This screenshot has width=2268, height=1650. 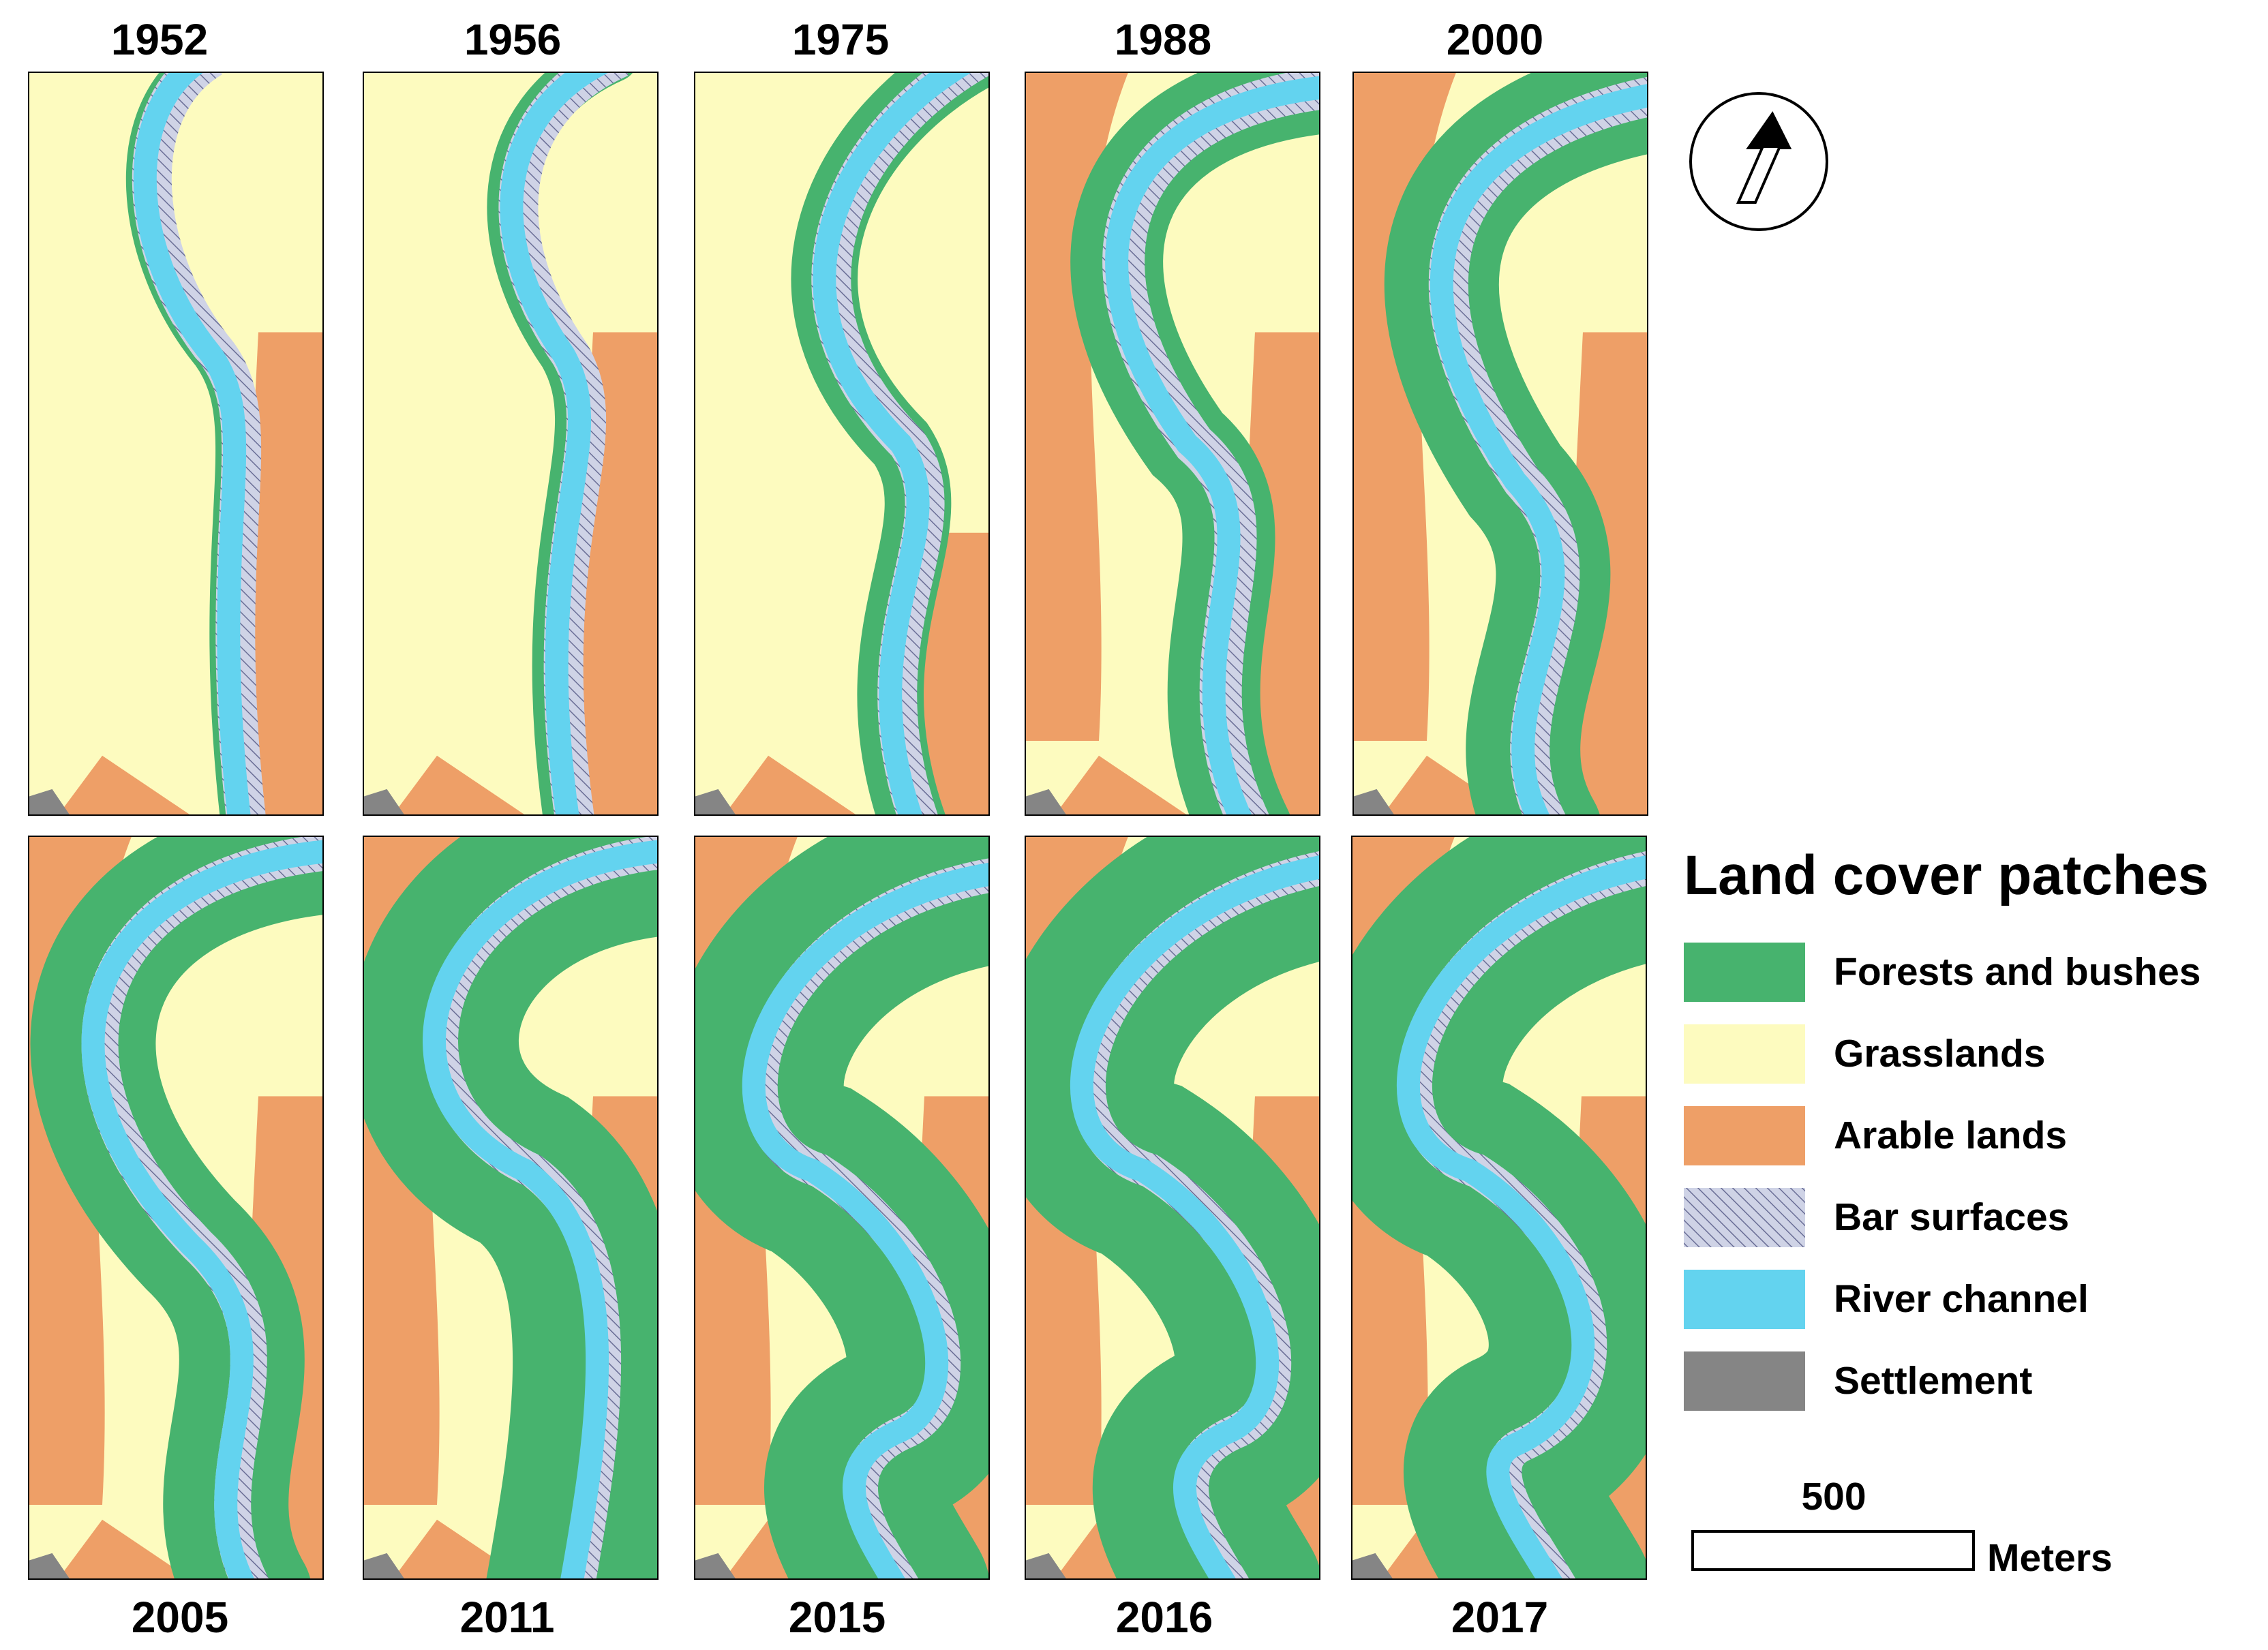 What do you see at coordinates (1902, 1527) in the screenshot?
I see `scale-bar: 500 Meters` at bounding box center [1902, 1527].